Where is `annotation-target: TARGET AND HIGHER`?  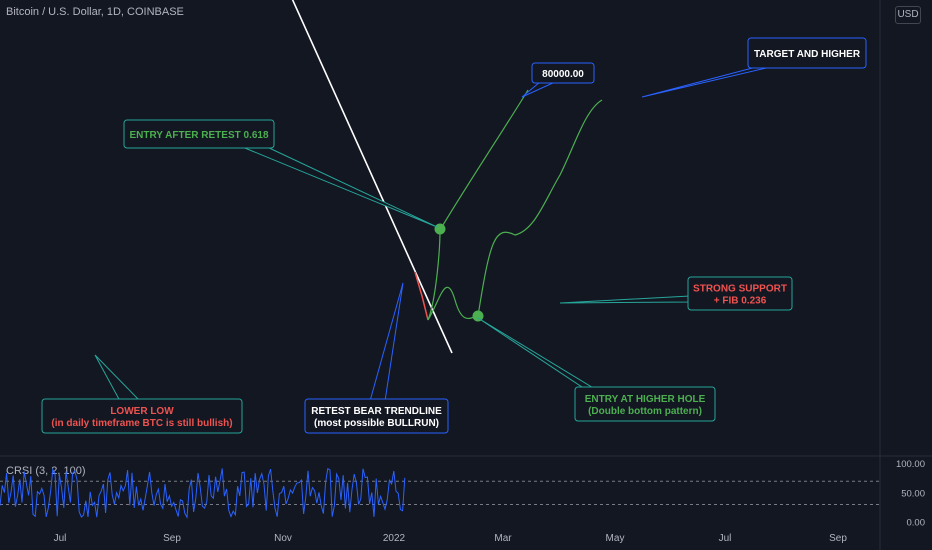
annotation-target: TARGET AND HIGHER is located at coordinates (754, 67).